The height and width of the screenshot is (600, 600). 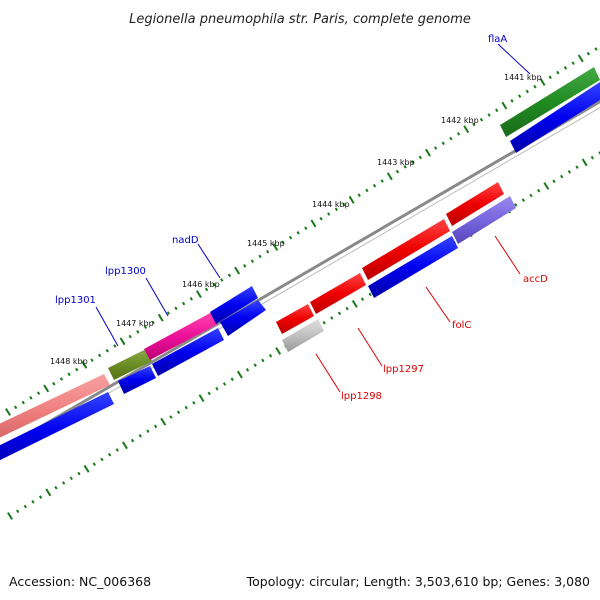 I want to click on feature-accD-purple, so click(x=484, y=220).